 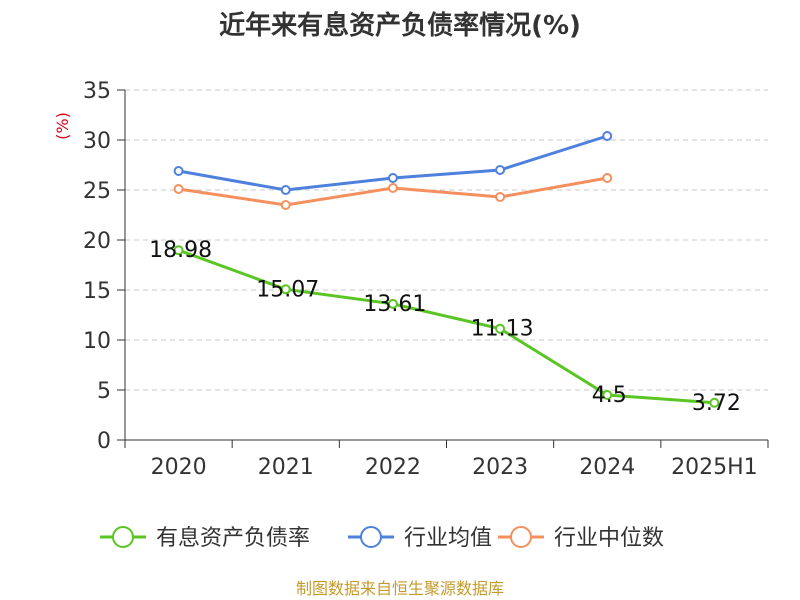 I want to click on x-axis-ticks: 2020 2021 2022 2023 2024 2025H1, so click(x=446, y=460).